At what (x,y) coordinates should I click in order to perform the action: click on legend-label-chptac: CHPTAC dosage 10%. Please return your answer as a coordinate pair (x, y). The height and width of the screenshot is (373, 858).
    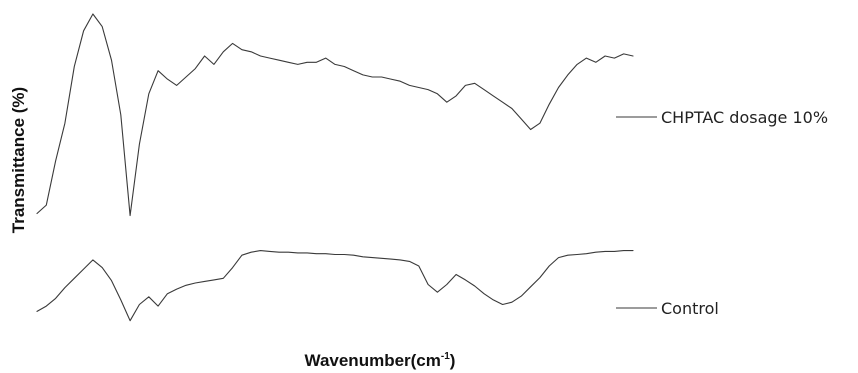
    Looking at the image, I should click on (744, 117).